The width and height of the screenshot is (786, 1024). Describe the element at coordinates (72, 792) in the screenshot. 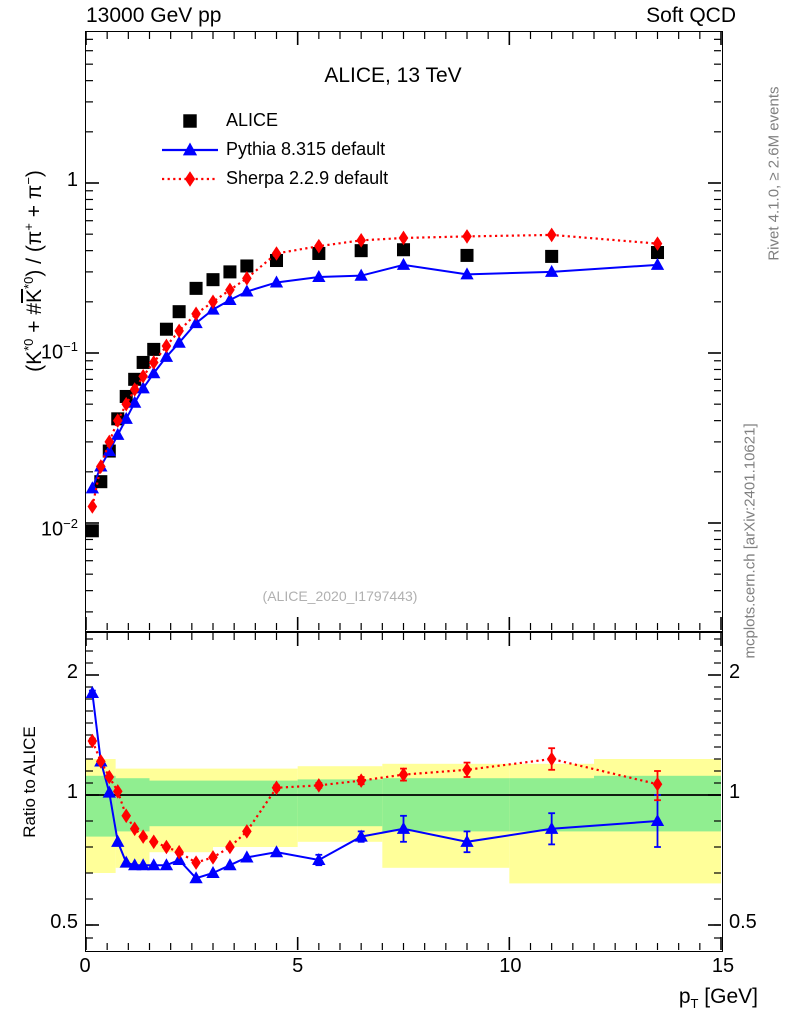

I see `ratio-y-tick-label-left-1: 1` at that location.